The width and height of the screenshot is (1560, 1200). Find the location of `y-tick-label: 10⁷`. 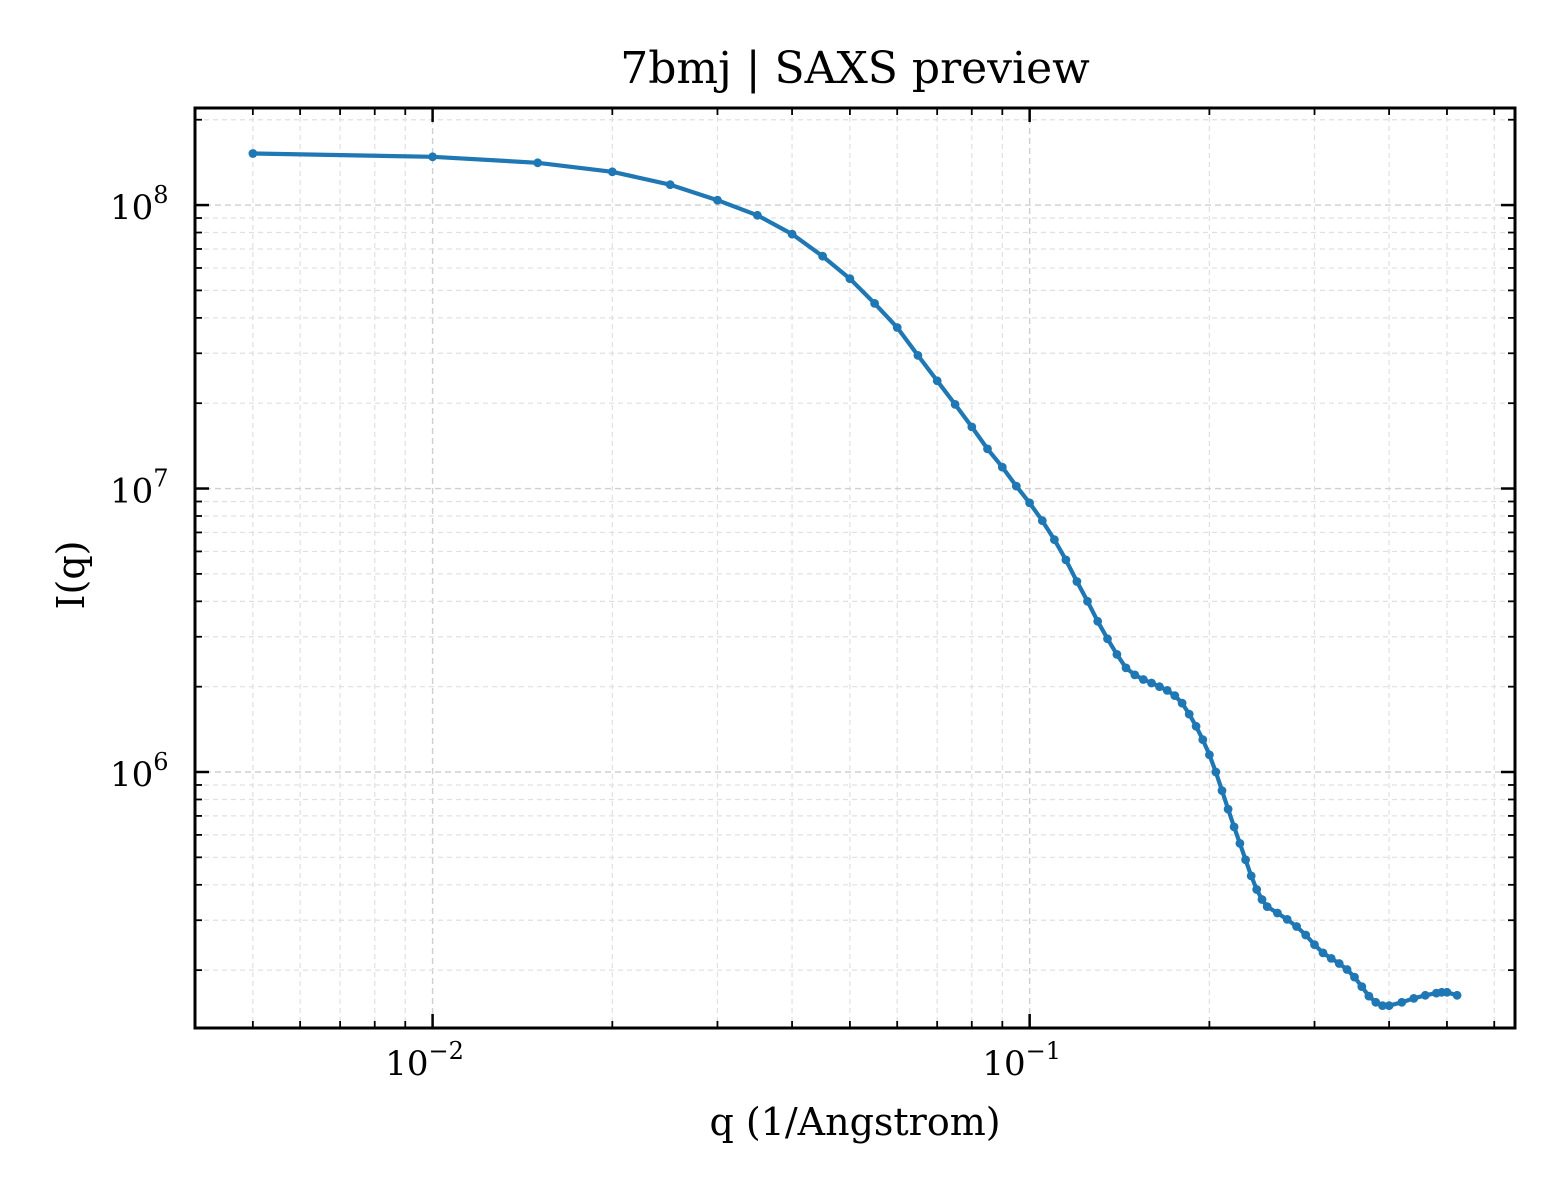

y-tick-label: 10⁷ is located at coordinates (139, 488).